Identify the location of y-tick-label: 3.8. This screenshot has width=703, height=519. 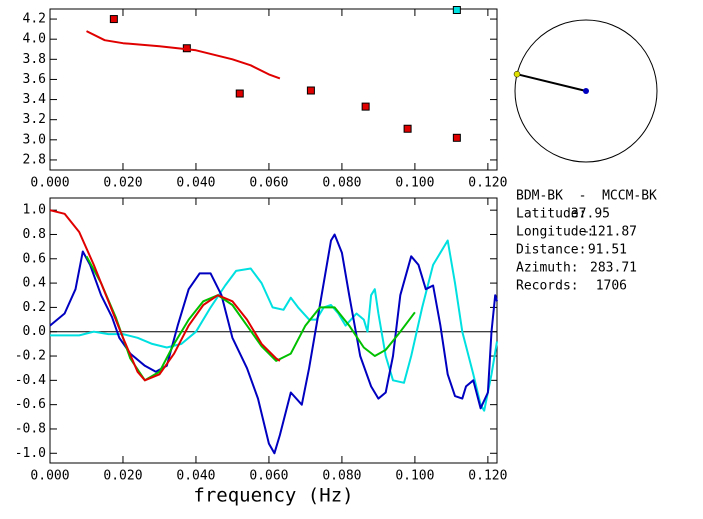
(34, 59).